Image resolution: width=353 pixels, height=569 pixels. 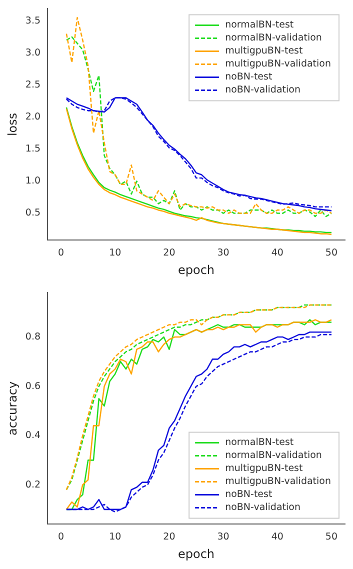 I want to click on y-tick-label: 0.6, so click(x=33, y=386).